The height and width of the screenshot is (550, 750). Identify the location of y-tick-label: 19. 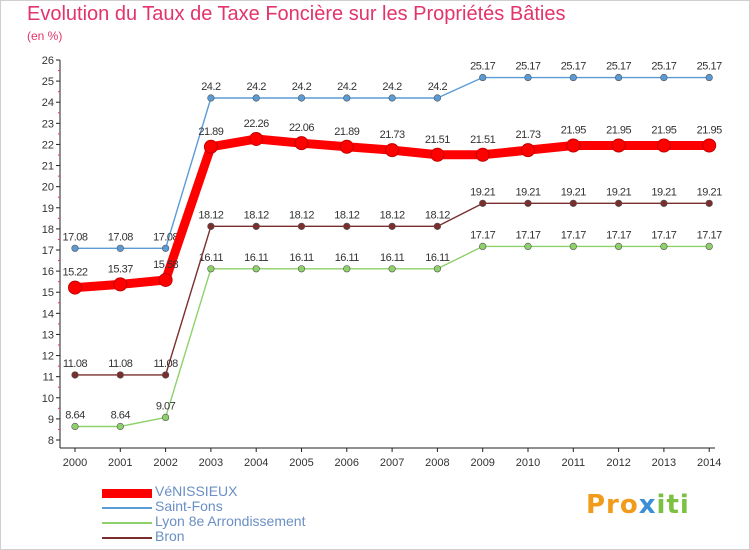
(48, 209).